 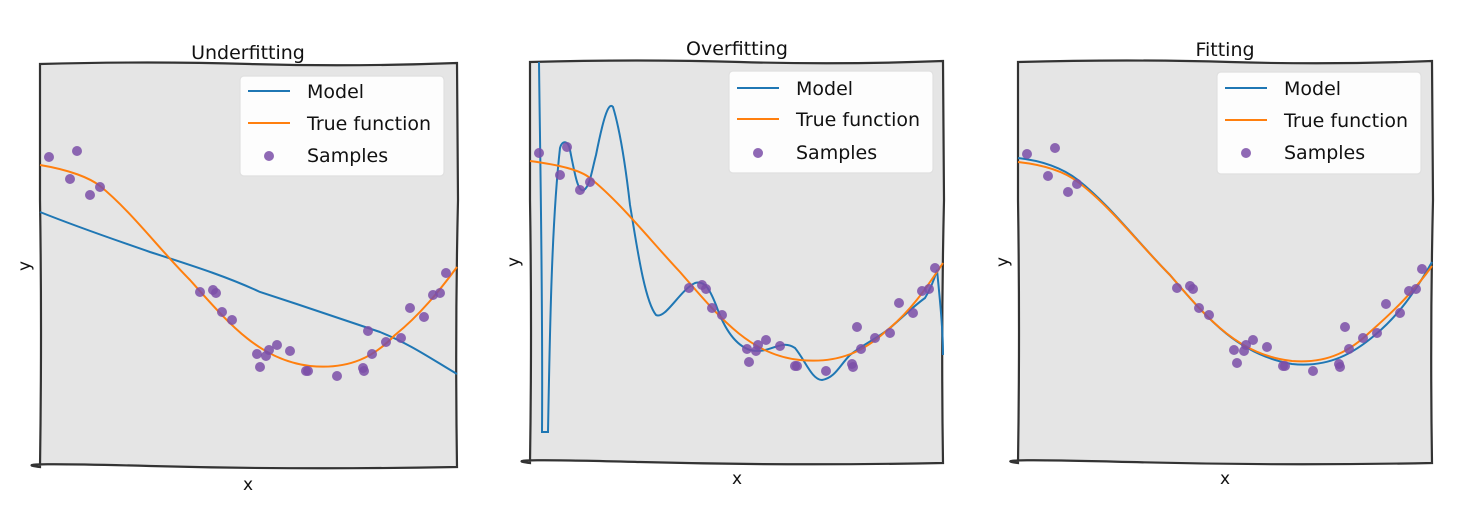 I want to click on panel-title: Underfitting, so click(x=248, y=53).